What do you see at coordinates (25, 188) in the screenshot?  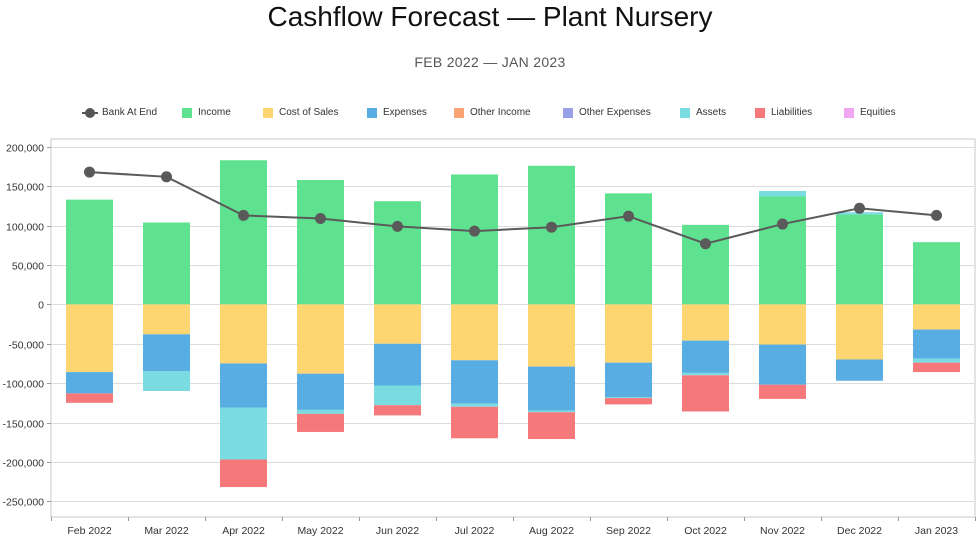 I see `y-tick-label: 150,000` at bounding box center [25, 188].